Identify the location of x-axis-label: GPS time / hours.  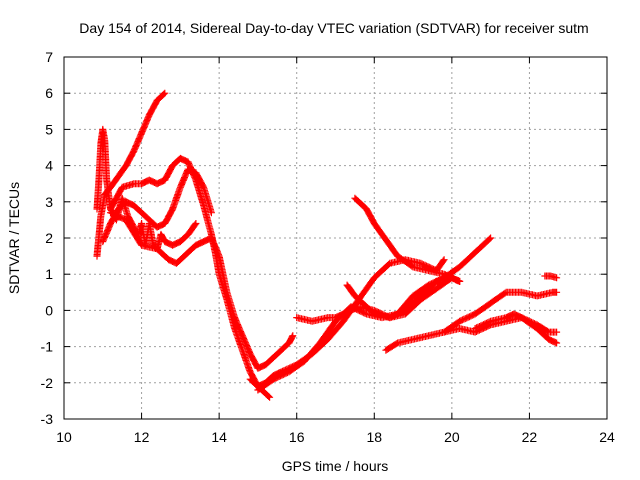
(335, 466).